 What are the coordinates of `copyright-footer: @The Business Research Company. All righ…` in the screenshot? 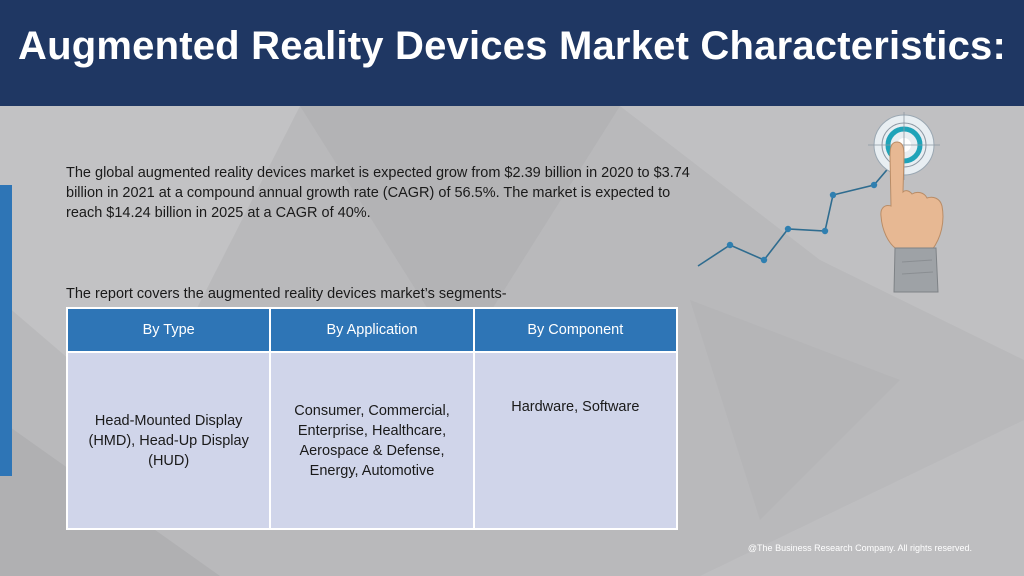 It's located at (859, 548).